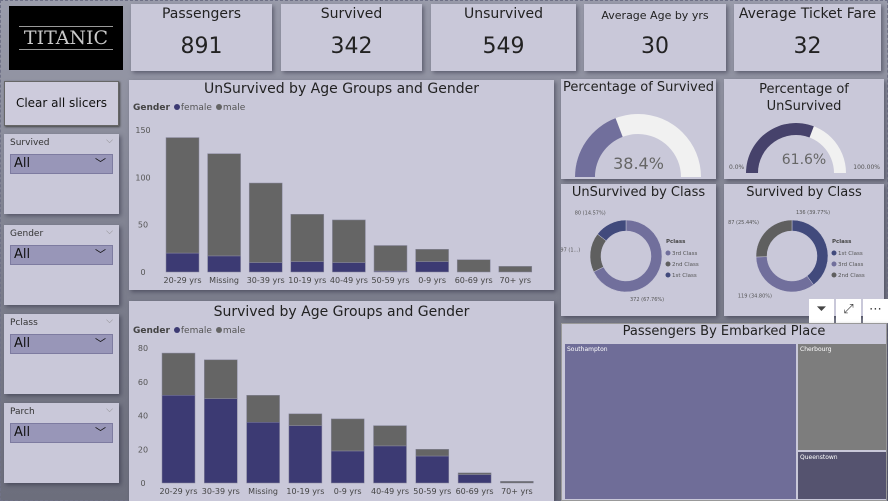 The width and height of the screenshot is (888, 501). What do you see at coordinates (61, 103) in the screenshot?
I see `clear-all-slicers-button: Clear all slicers` at bounding box center [61, 103].